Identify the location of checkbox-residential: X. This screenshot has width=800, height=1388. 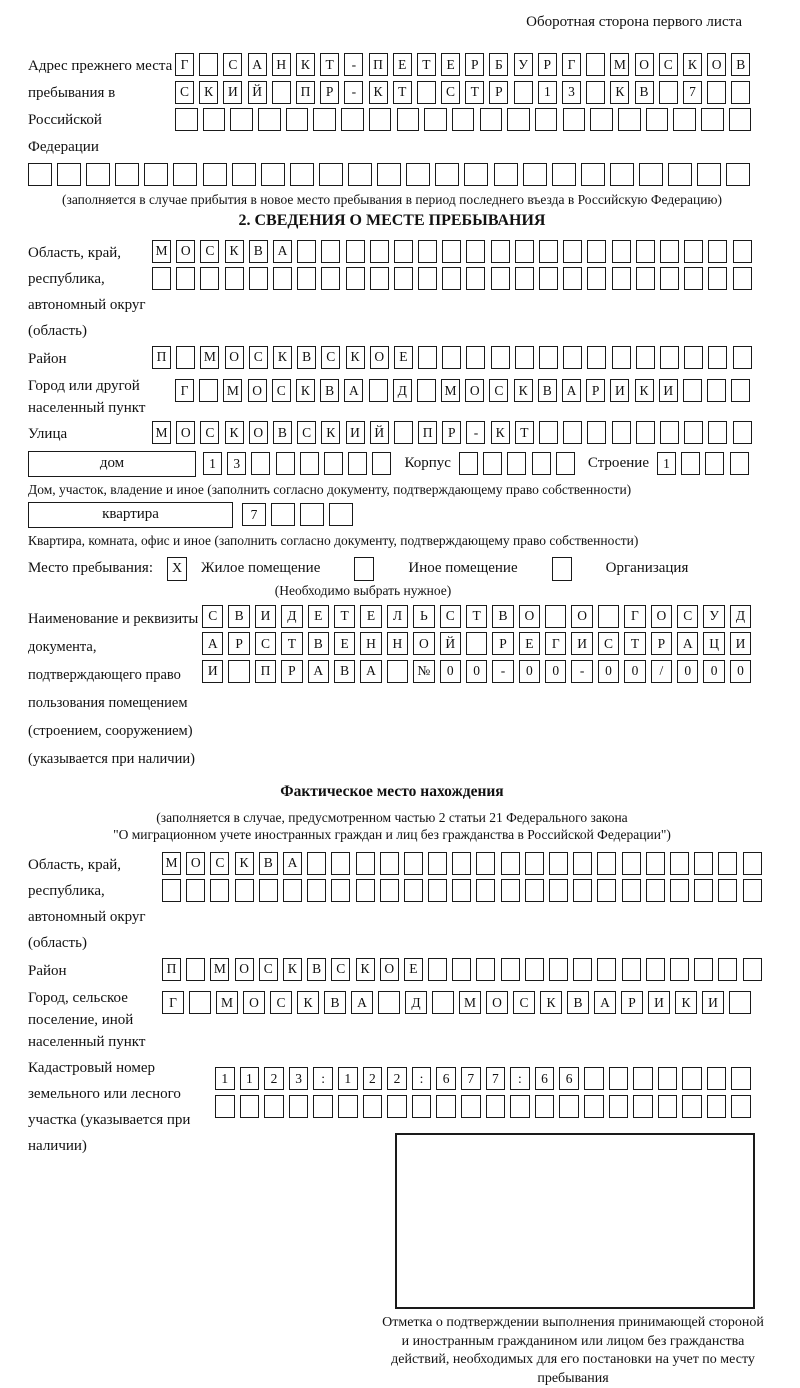
(177, 568).